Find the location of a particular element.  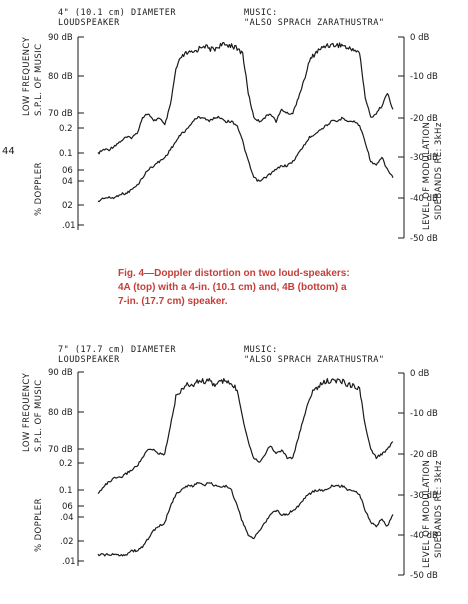

chart-a-tick-0-2: 0.2 is located at coordinates (66, 129).